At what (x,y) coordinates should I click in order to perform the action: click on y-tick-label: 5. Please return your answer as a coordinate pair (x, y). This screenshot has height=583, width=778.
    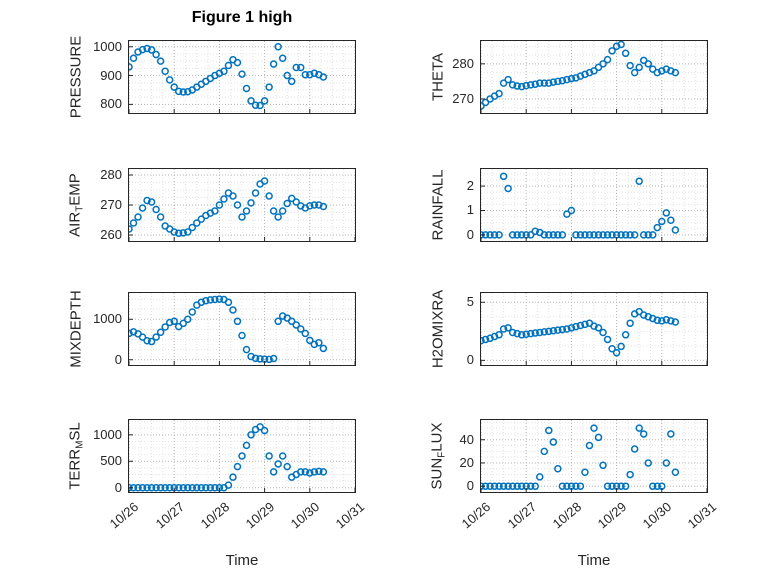
    Looking at the image, I should click on (470, 302).